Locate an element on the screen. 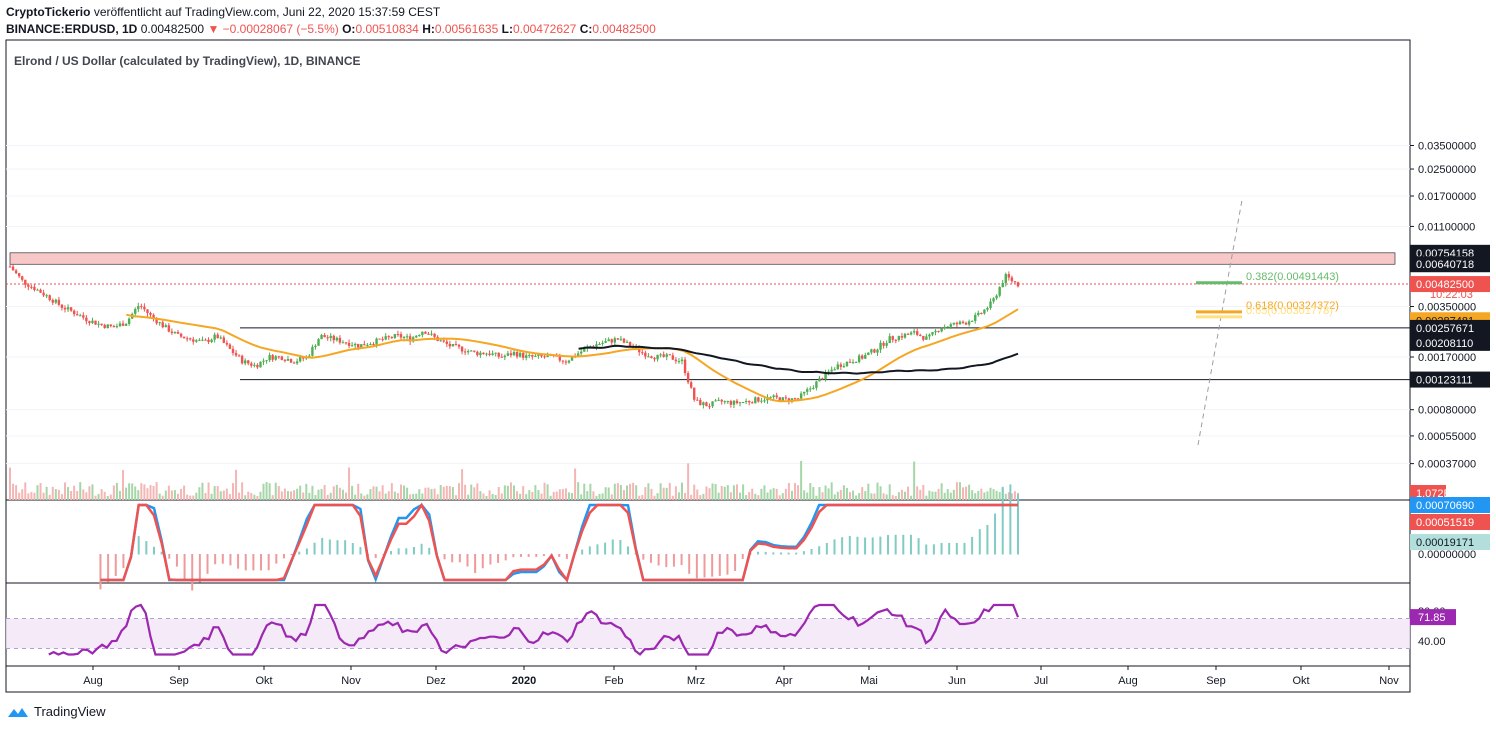  rsi-line is located at coordinates (534, 629).